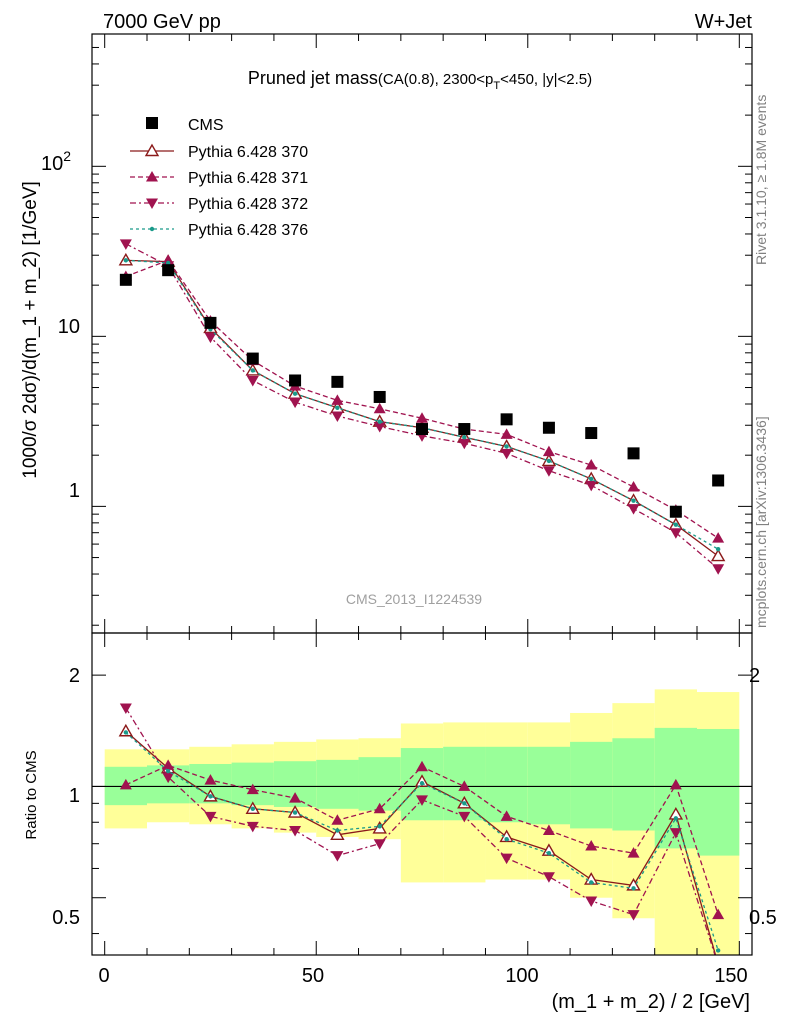 The width and height of the screenshot is (786, 1024). I want to click on ratio-tick-label-0.5-left: 0.5, so click(66, 918).